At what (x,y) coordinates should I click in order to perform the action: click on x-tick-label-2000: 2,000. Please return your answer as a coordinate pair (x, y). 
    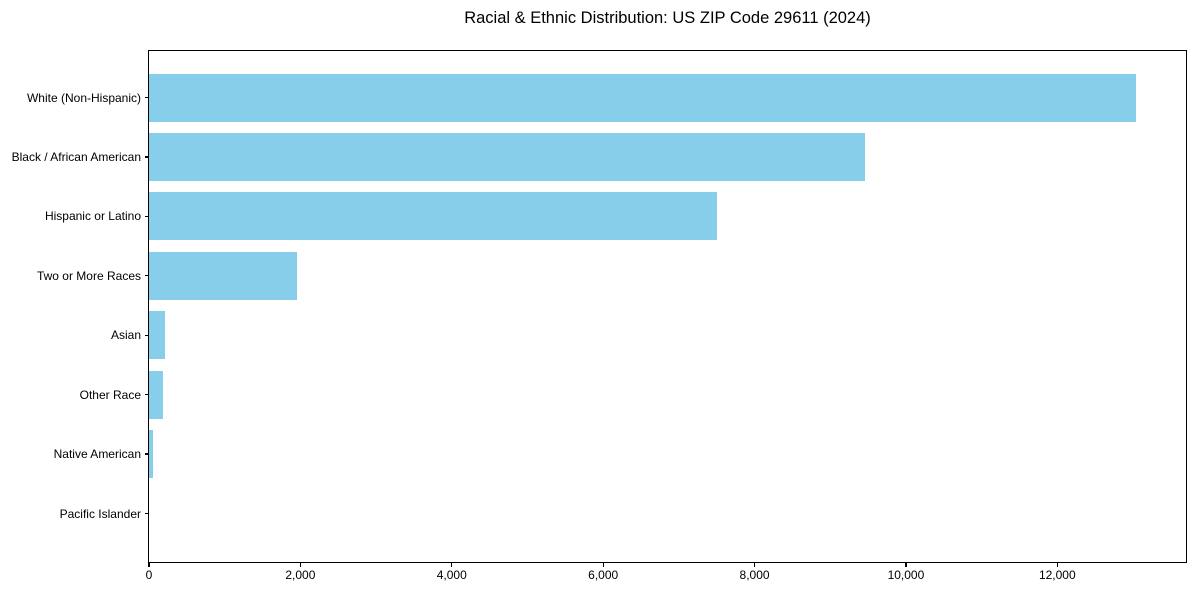
    Looking at the image, I should click on (300, 575).